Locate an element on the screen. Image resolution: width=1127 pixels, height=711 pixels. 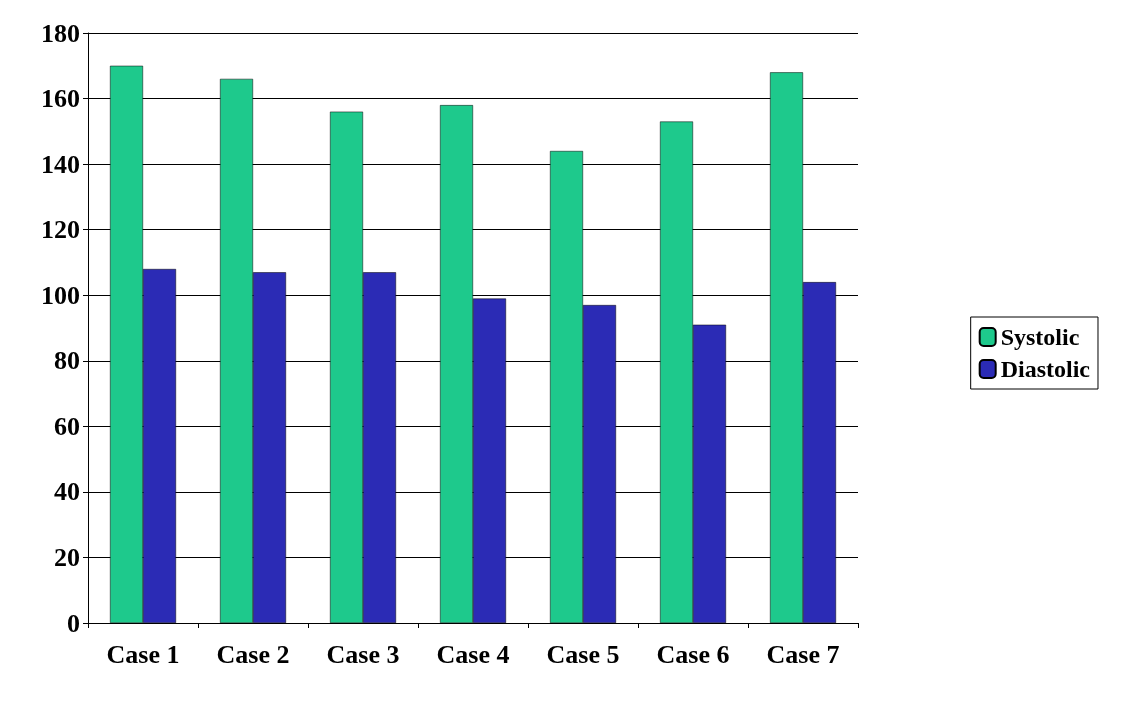
y-tick-label: 100 is located at coordinates (60, 295).